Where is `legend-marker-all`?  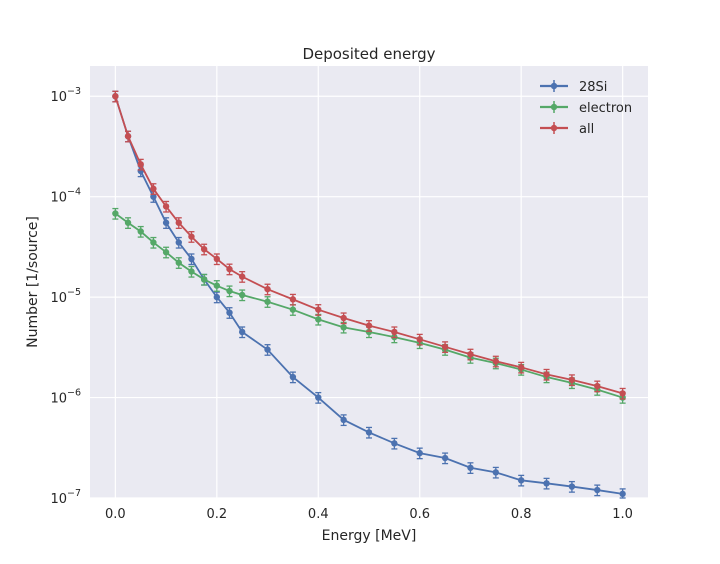
legend-marker-all is located at coordinates (554, 128).